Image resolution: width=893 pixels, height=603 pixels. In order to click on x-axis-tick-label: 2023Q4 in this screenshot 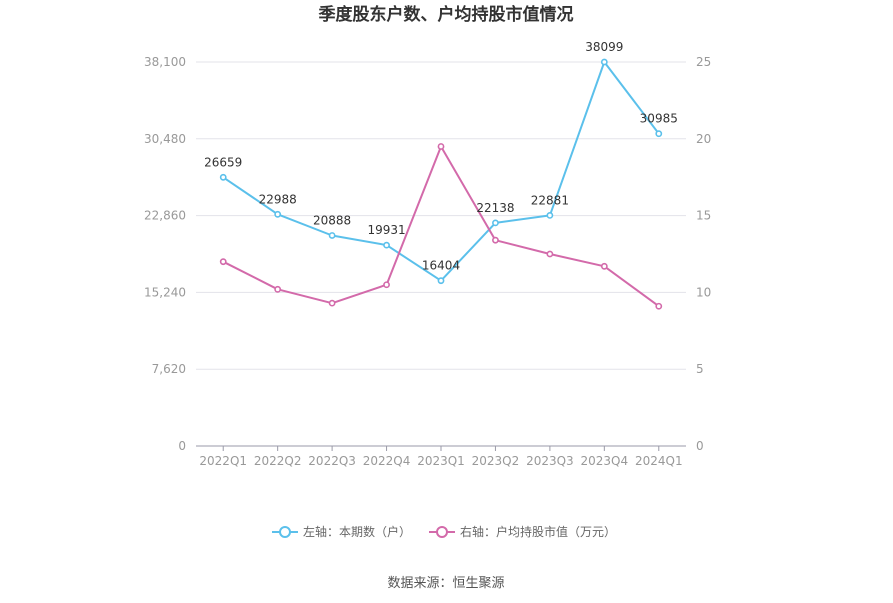, I will do `click(605, 461)`.